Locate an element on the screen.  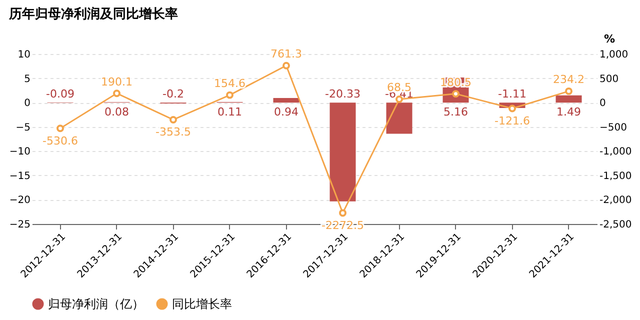
data-label: -20.33 is located at coordinates (342, 94).